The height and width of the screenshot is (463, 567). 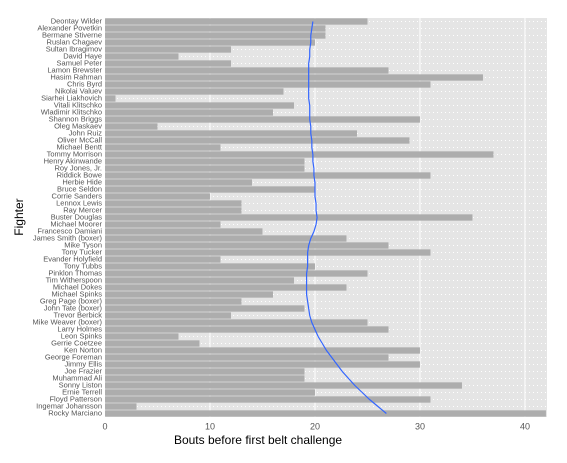 I want to click on y-tick-label: Ruslan Chagaev, so click(x=75, y=41).